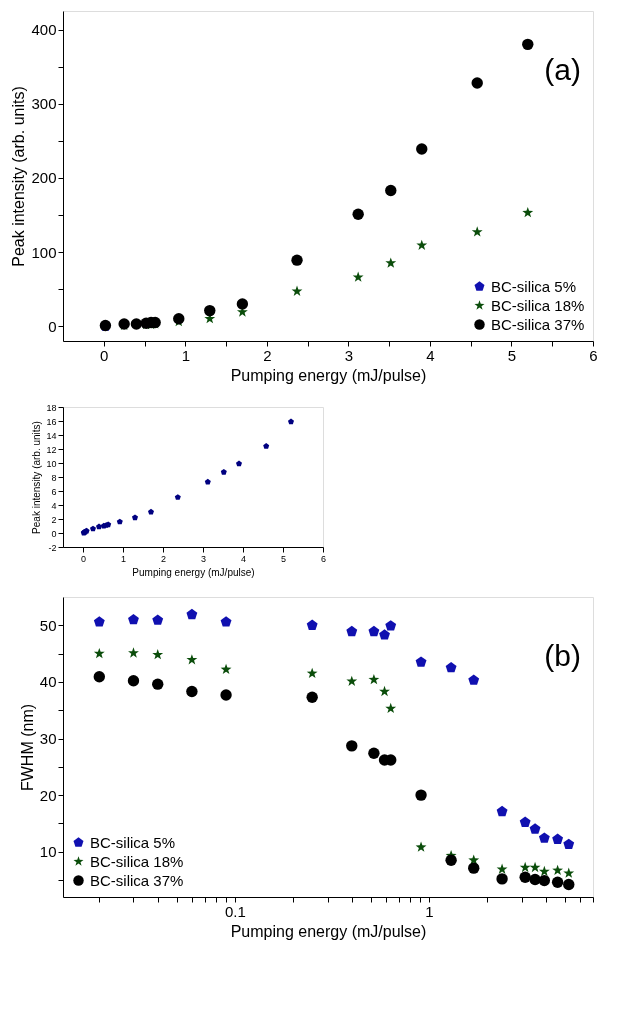 The height and width of the screenshot is (1013, 637). What do you see at coordinates (54, 519) in the screenshot?
I see `y-tick-label: 2` at bounding box center [54, 519].